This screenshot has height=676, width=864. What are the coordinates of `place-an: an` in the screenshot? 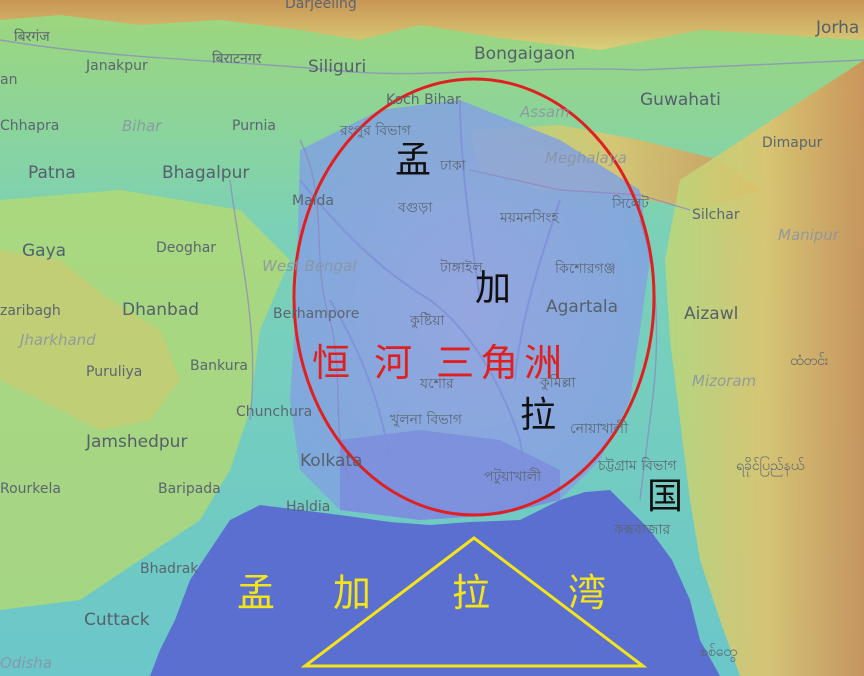 It's located at (8, 80).